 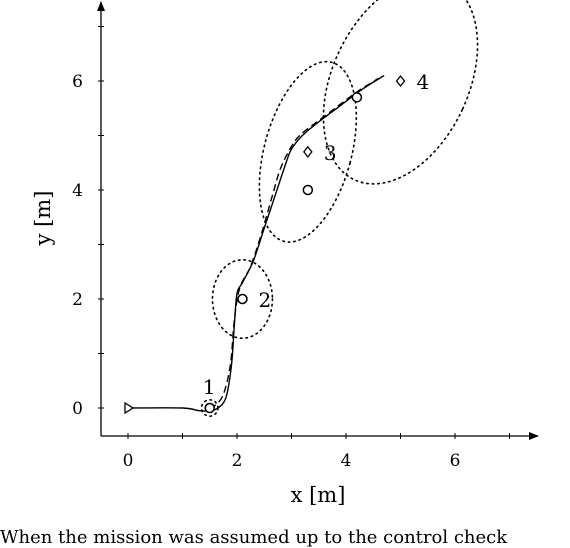 I want to click on x-tick-label: 6, so click(x=455, y=461).